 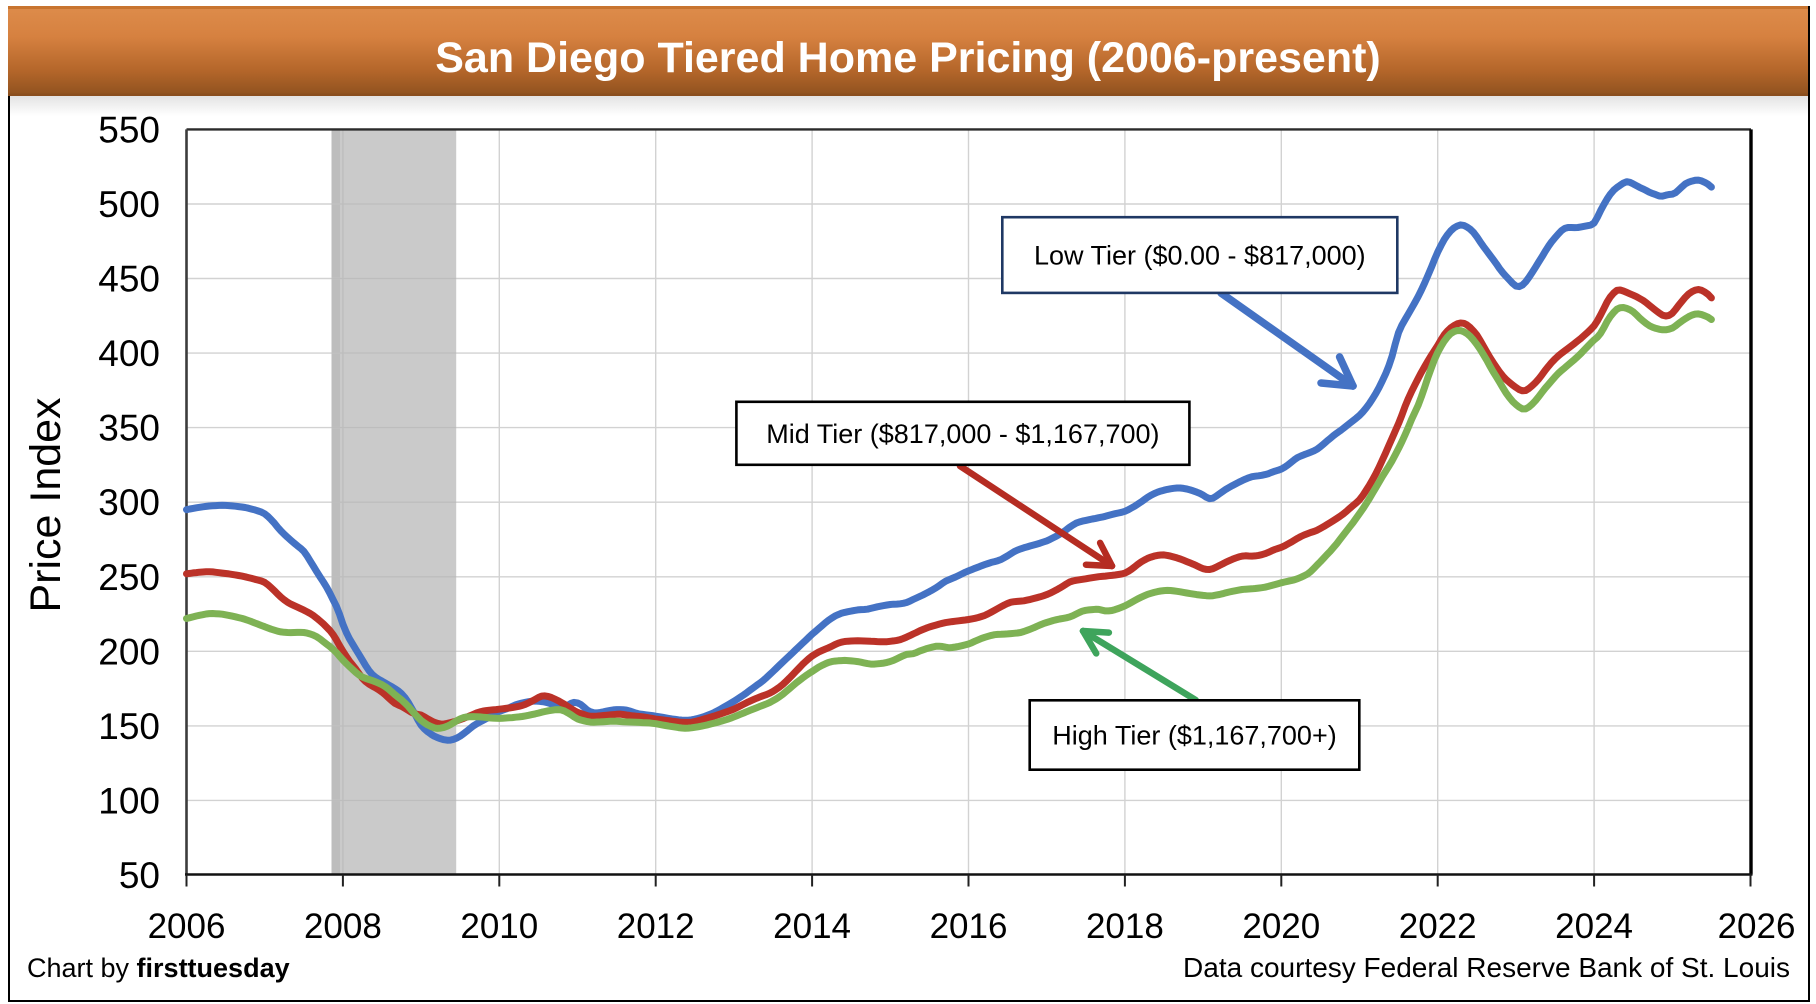 I want to click on svg-text: 200, so click(x=129, y=651).